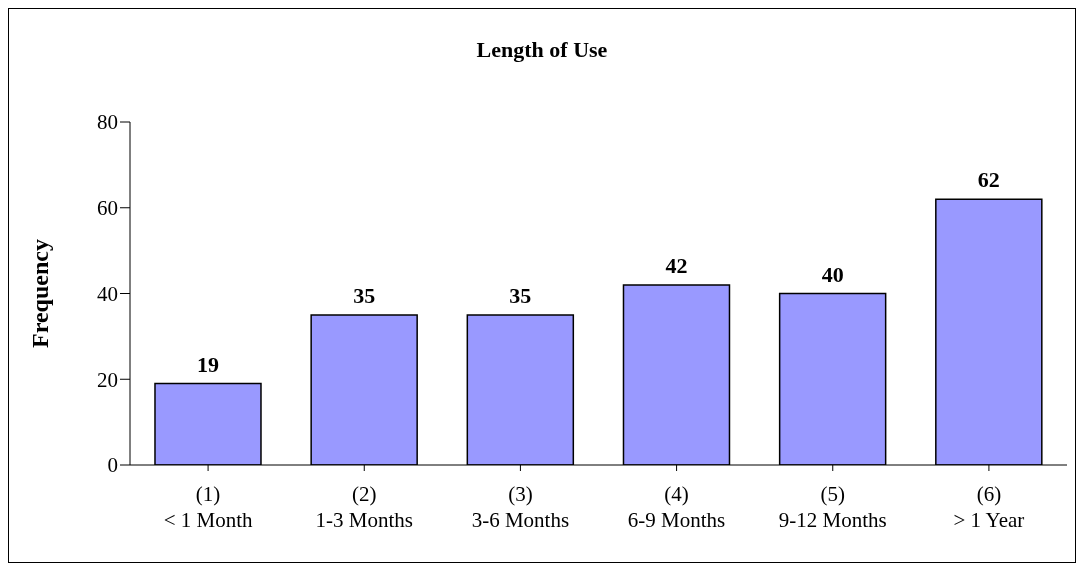  What do you see at coordinates (676, 507) in the screenshot?
I see `x-tick-label: (4) 6-9 Months` at bounding box center [676, 507].